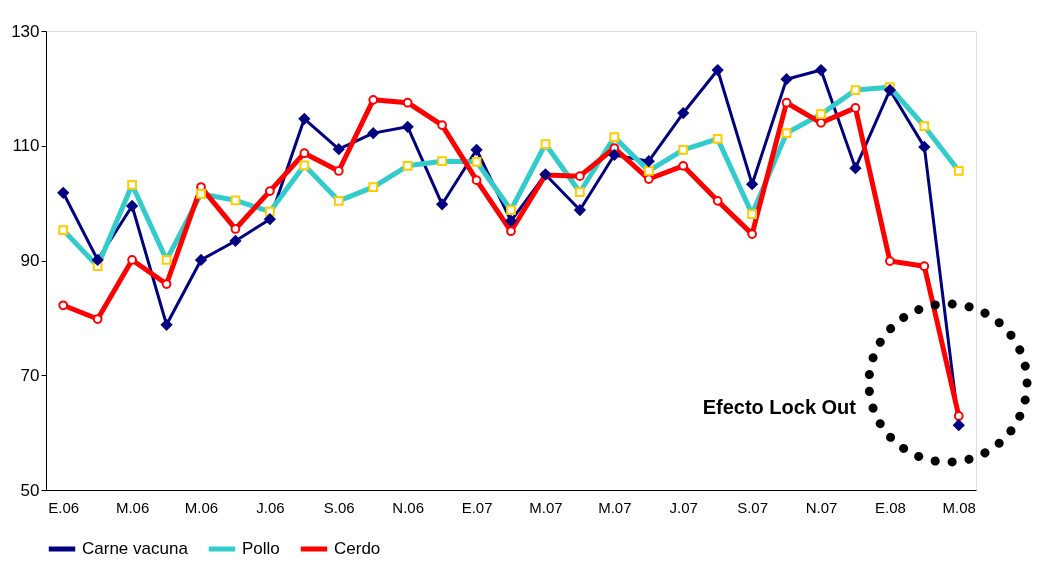  I want to click on x-tick-label: E.06, so click(64, 507).